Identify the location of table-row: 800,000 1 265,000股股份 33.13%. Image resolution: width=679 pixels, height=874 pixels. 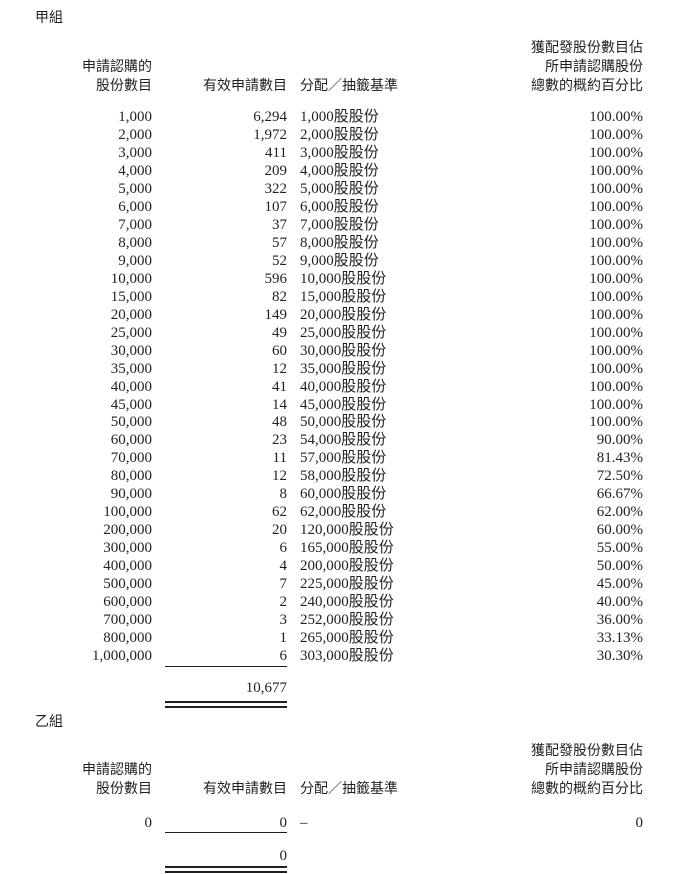
(339, 638).